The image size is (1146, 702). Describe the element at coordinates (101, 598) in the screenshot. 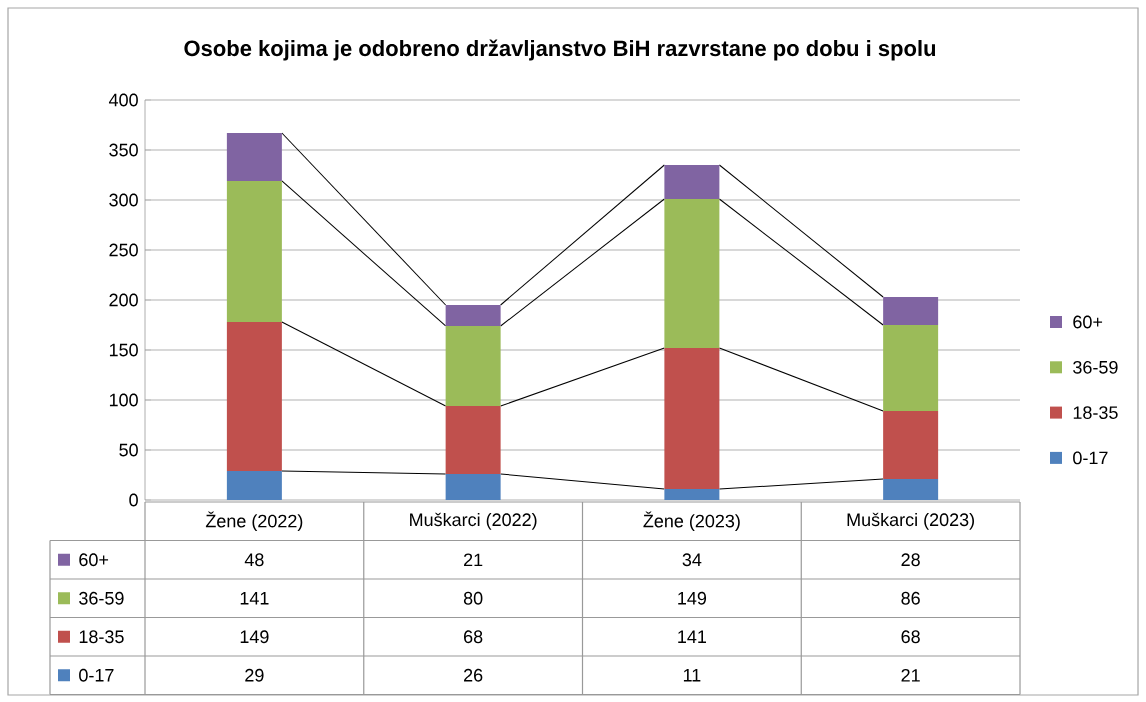

I see `text: 36-59` at that location.